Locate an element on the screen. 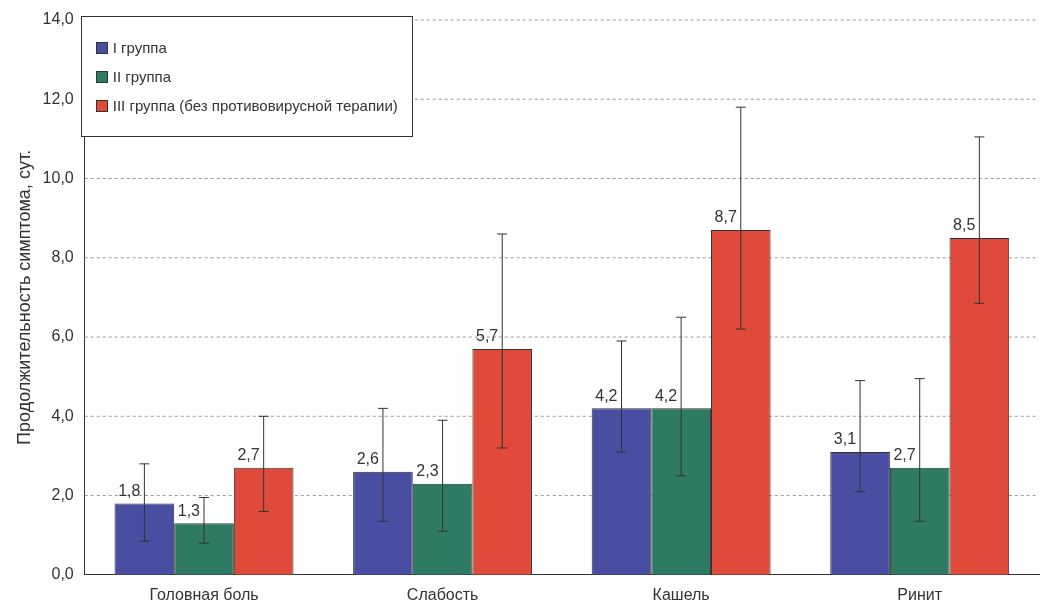  data-label: 2,3 is located at coordinates (427, 471).